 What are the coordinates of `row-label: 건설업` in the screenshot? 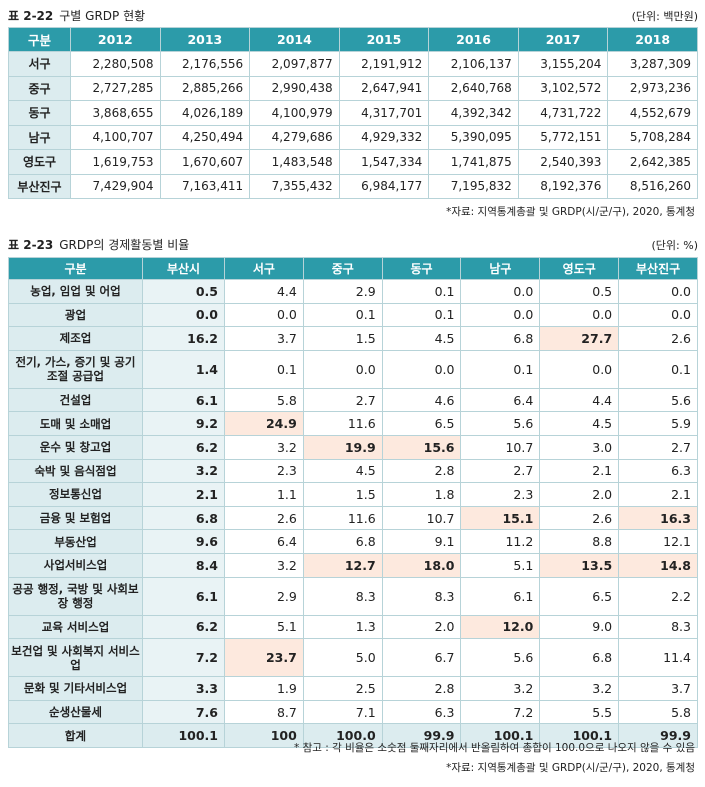 It's located at (75, 400).